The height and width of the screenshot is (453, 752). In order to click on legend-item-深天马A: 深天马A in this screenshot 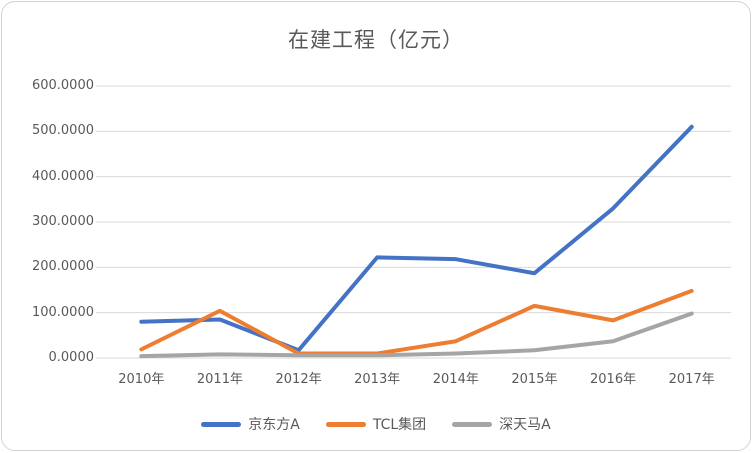, I will do `click(501, 424)`.